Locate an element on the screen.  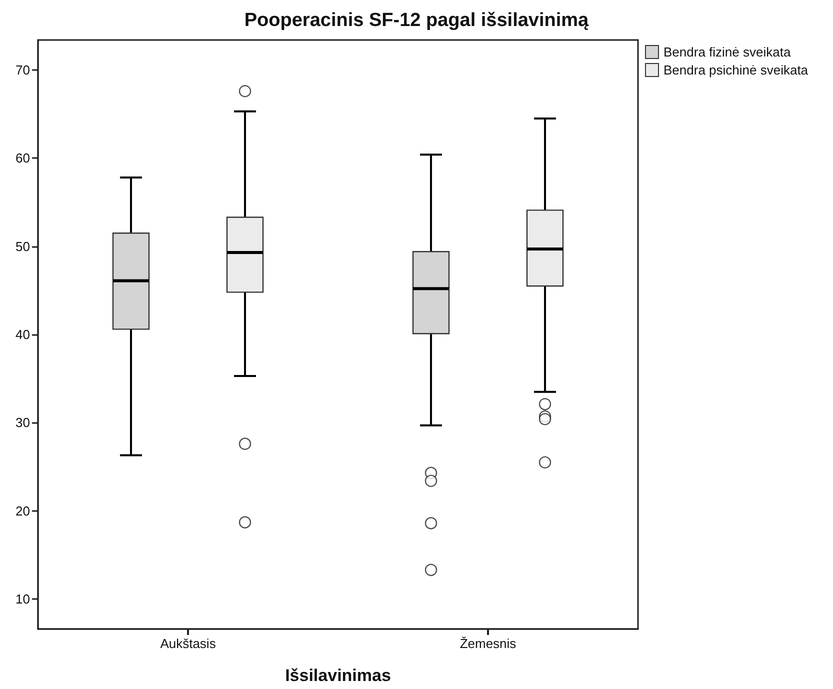
legend-label: Bendra psichinė sveikata is located at coordinates (736, 70).